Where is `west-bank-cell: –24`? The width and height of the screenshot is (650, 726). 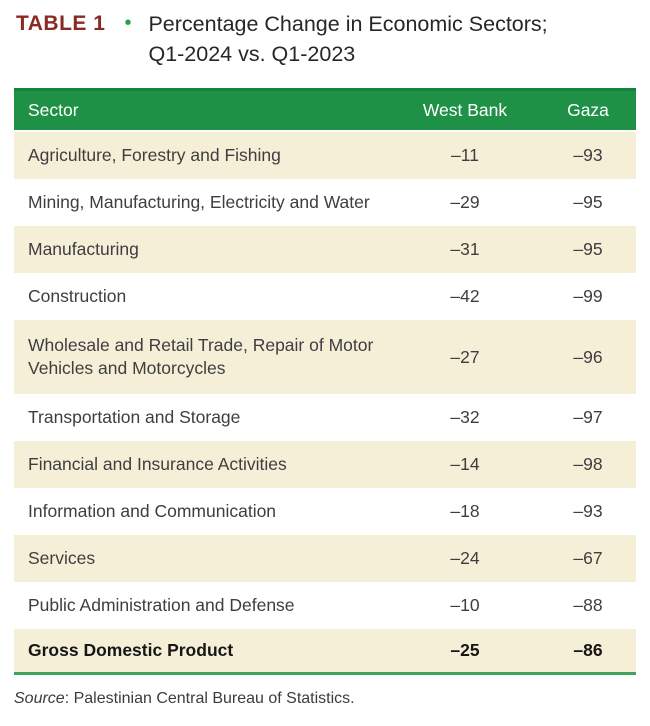 west-bank-cell: –24 is located at coordinates (465, 558).